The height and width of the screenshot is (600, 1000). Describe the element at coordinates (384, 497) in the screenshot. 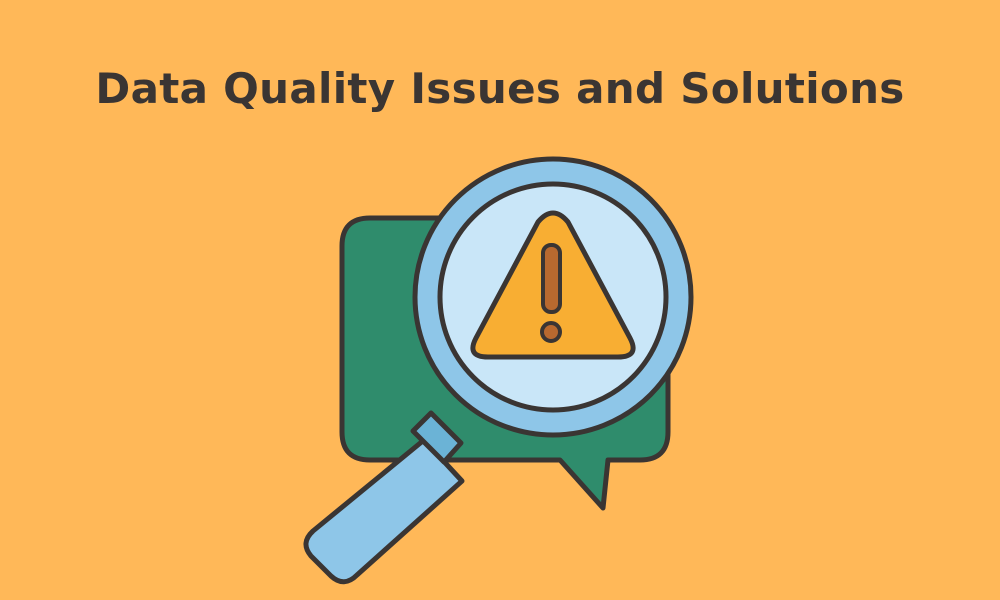

I see `magnifier-handle` at that location.